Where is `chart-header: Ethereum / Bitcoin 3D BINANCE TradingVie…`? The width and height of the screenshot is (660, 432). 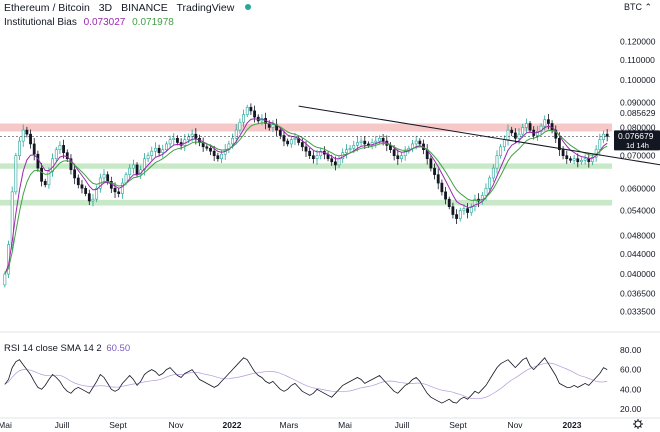 chart-header: Ethereum / Bitcoin 3D BINANCE TradingVie… is located at coordinates (130, 8).